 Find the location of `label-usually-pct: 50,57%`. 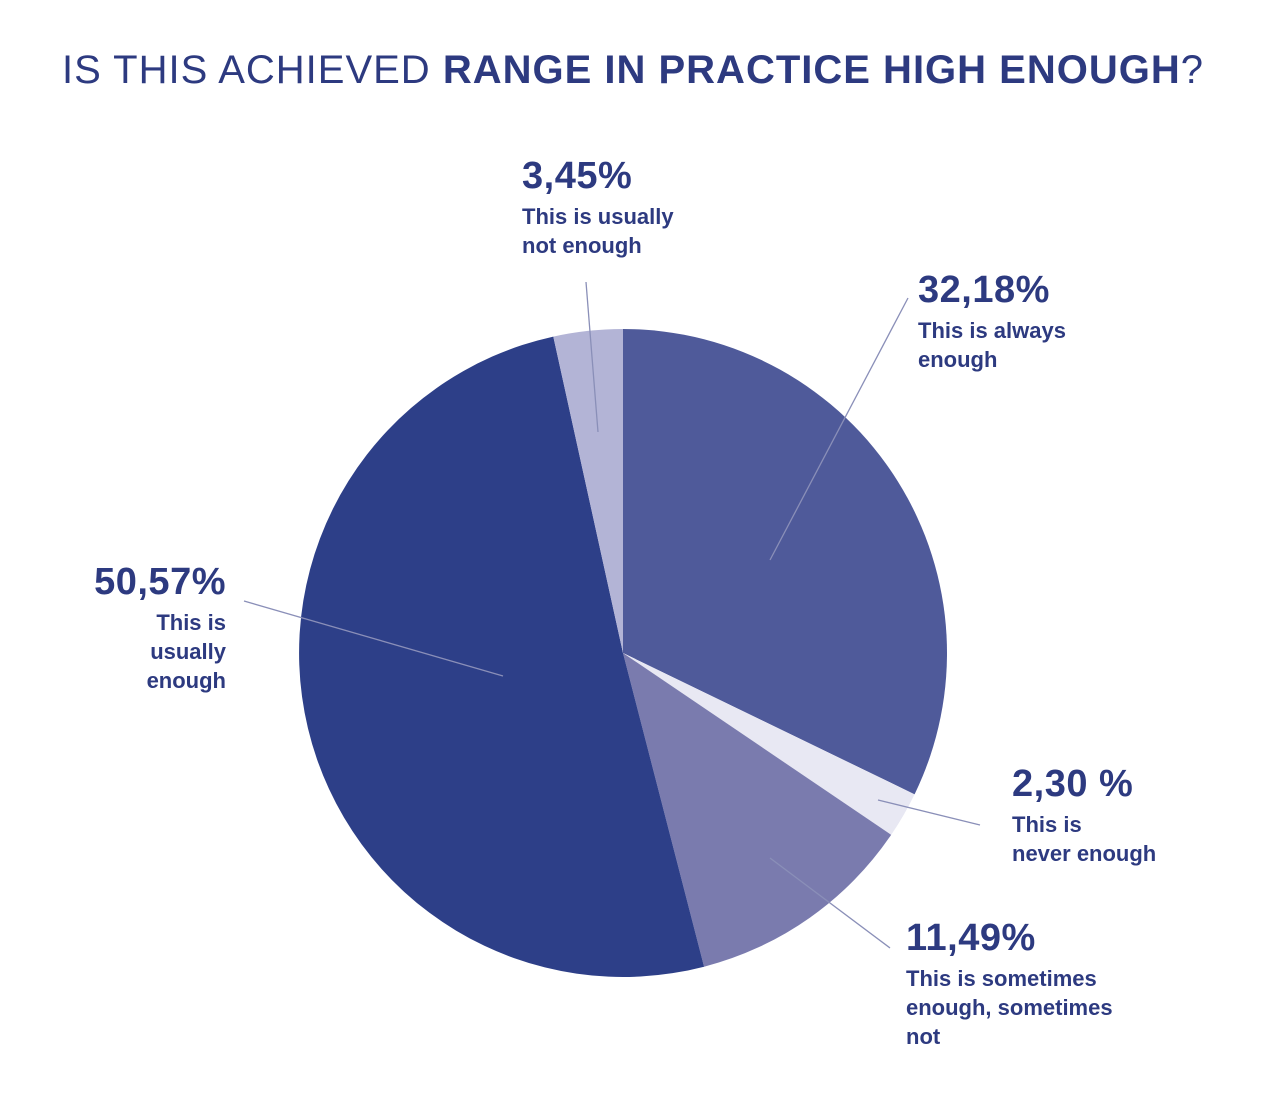

label-usually-pct: 50,57% is located at coordinates (160, 582).